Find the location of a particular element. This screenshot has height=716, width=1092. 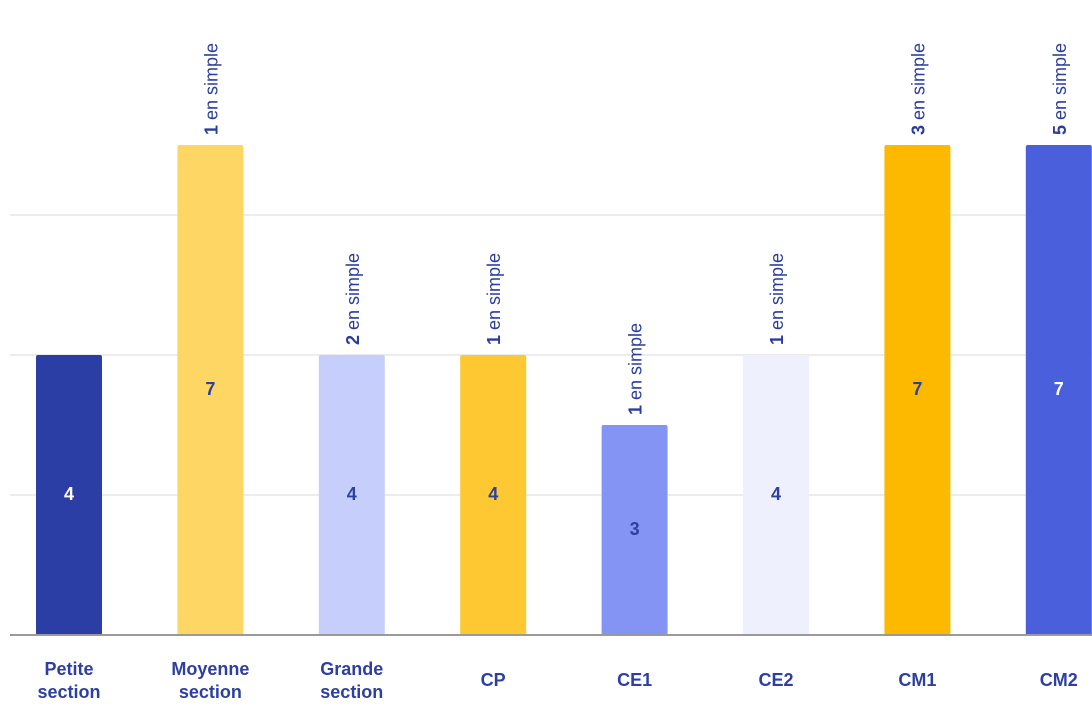

x-tick-label: CE2 is located at coordinates (776, 680).